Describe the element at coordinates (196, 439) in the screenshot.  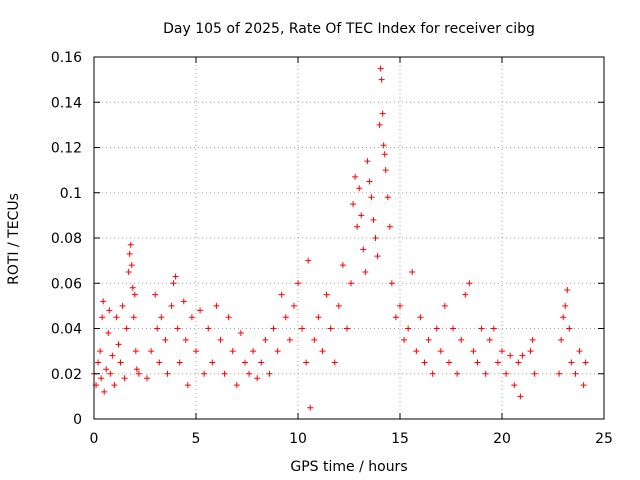
I see `x-tick-label: 5` at that location.